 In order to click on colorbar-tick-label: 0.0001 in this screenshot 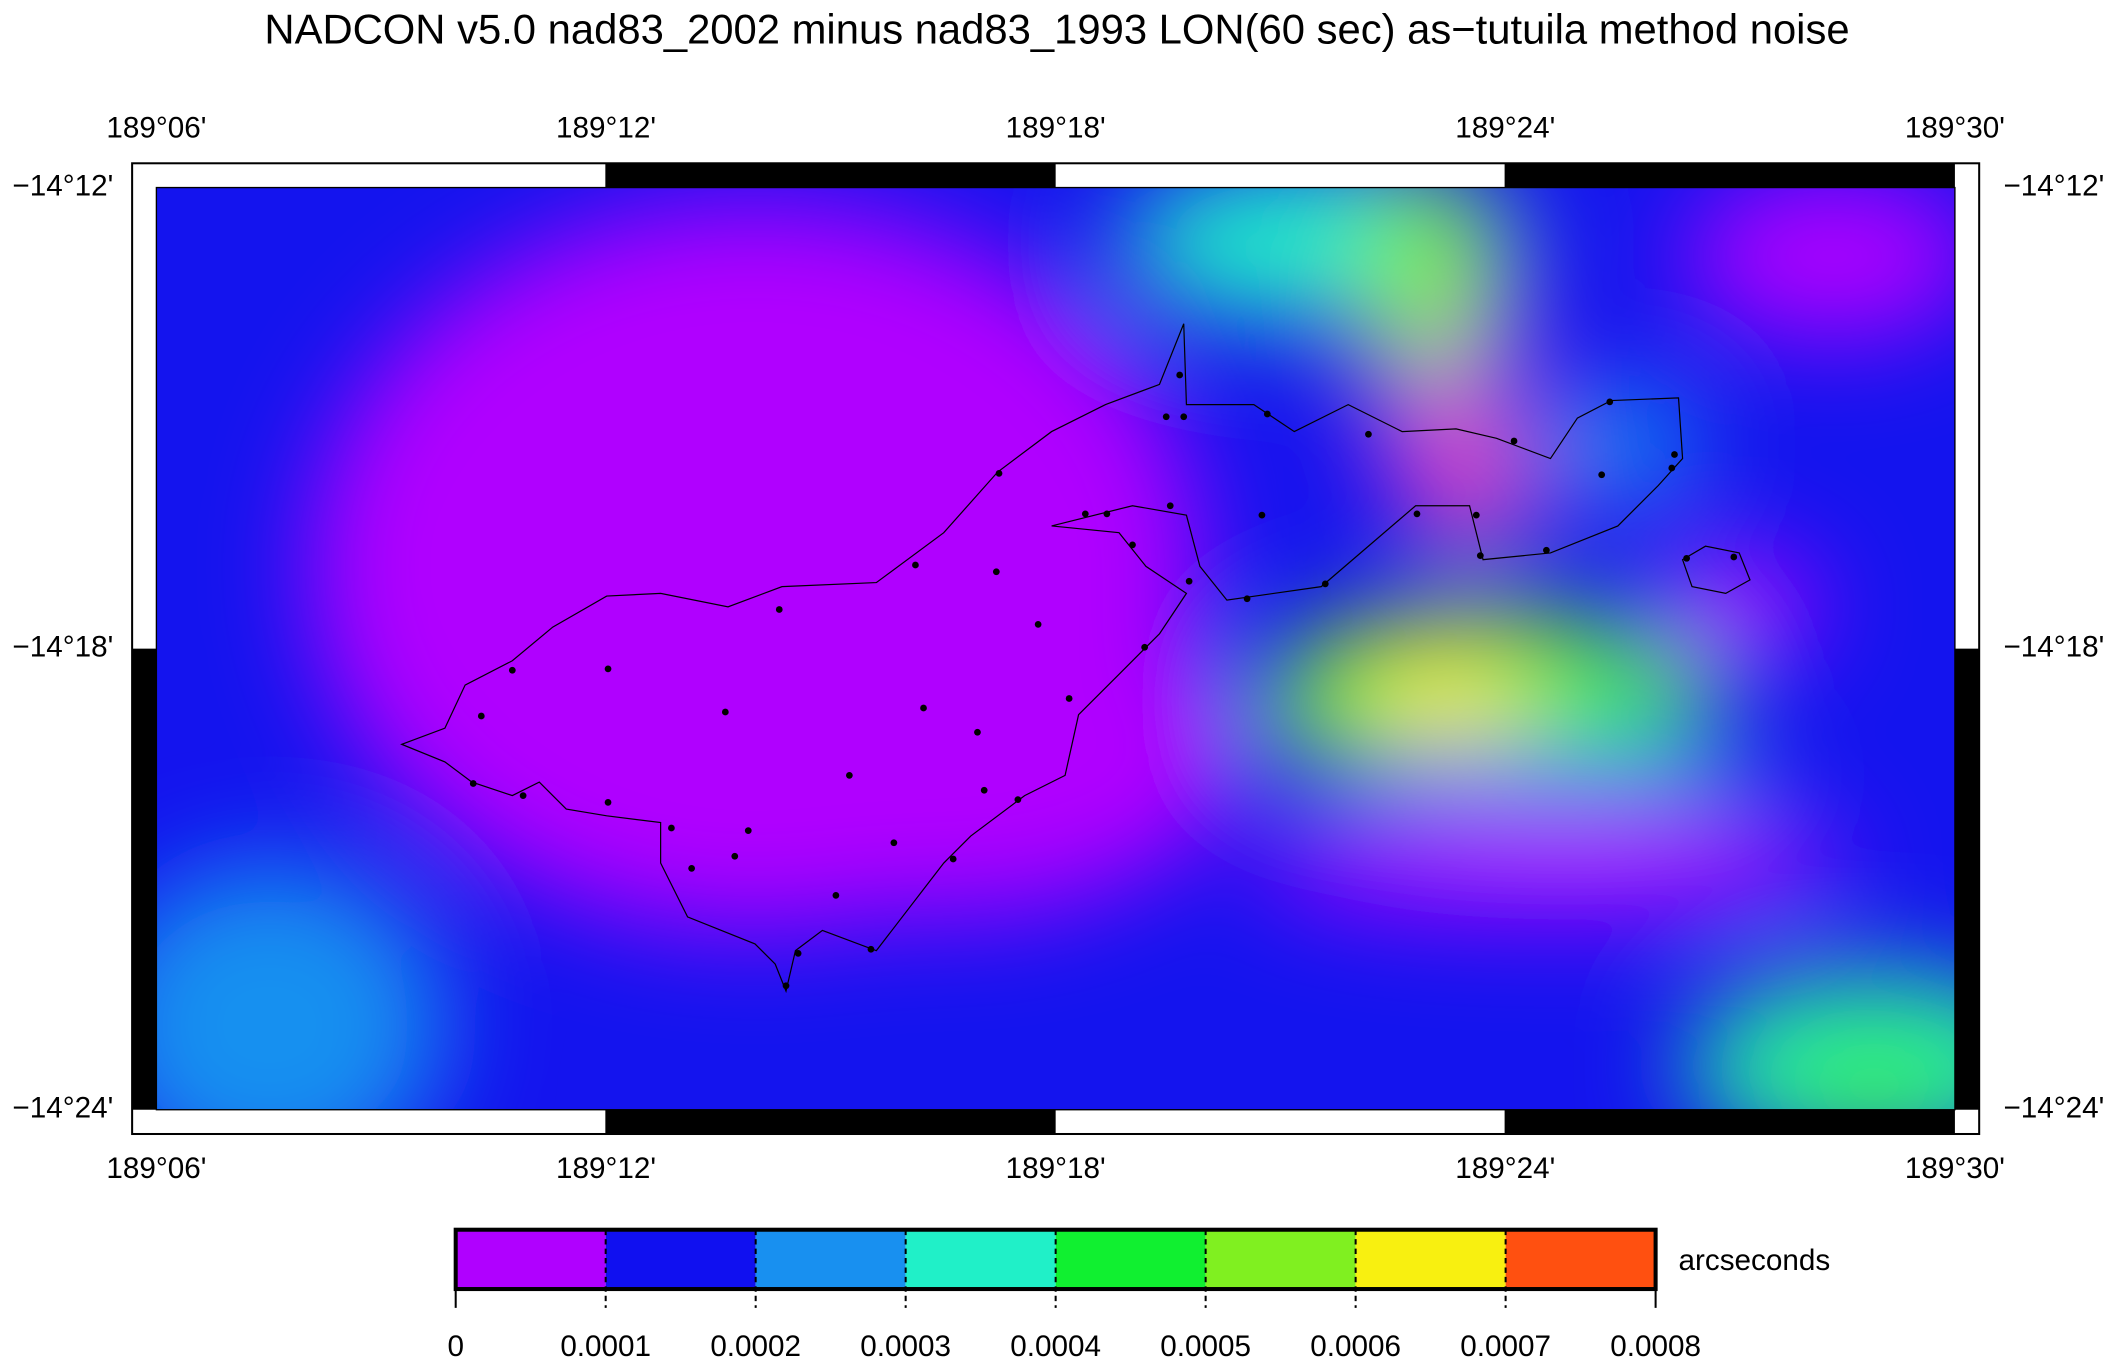, I will do `click(605, 1346)`.